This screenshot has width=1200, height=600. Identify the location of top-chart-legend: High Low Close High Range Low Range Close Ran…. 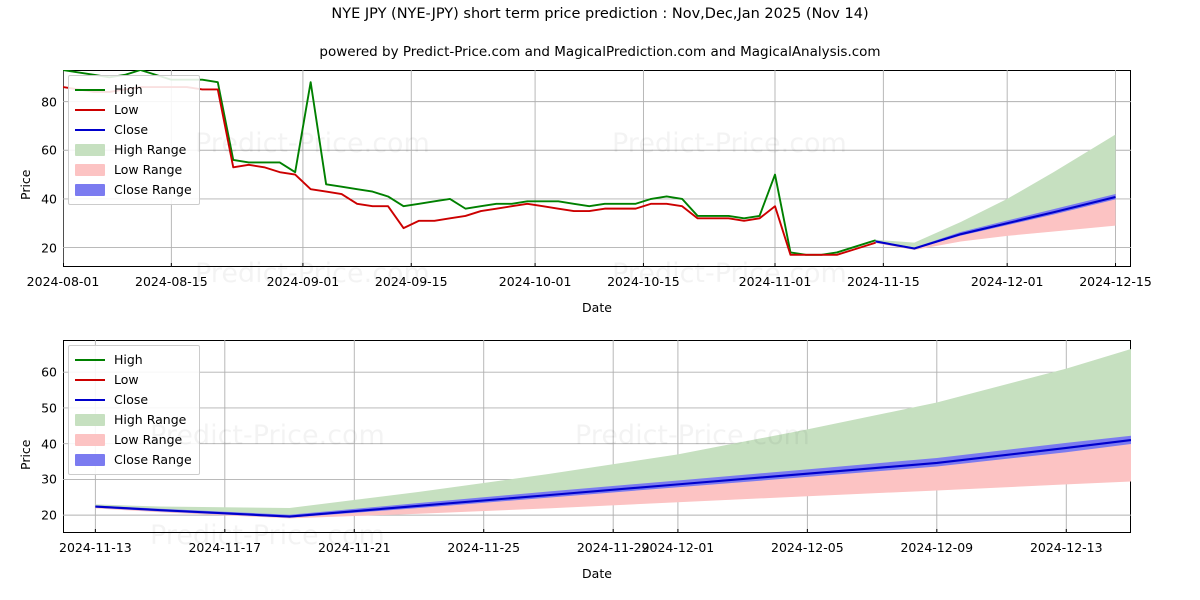
(134, 140).